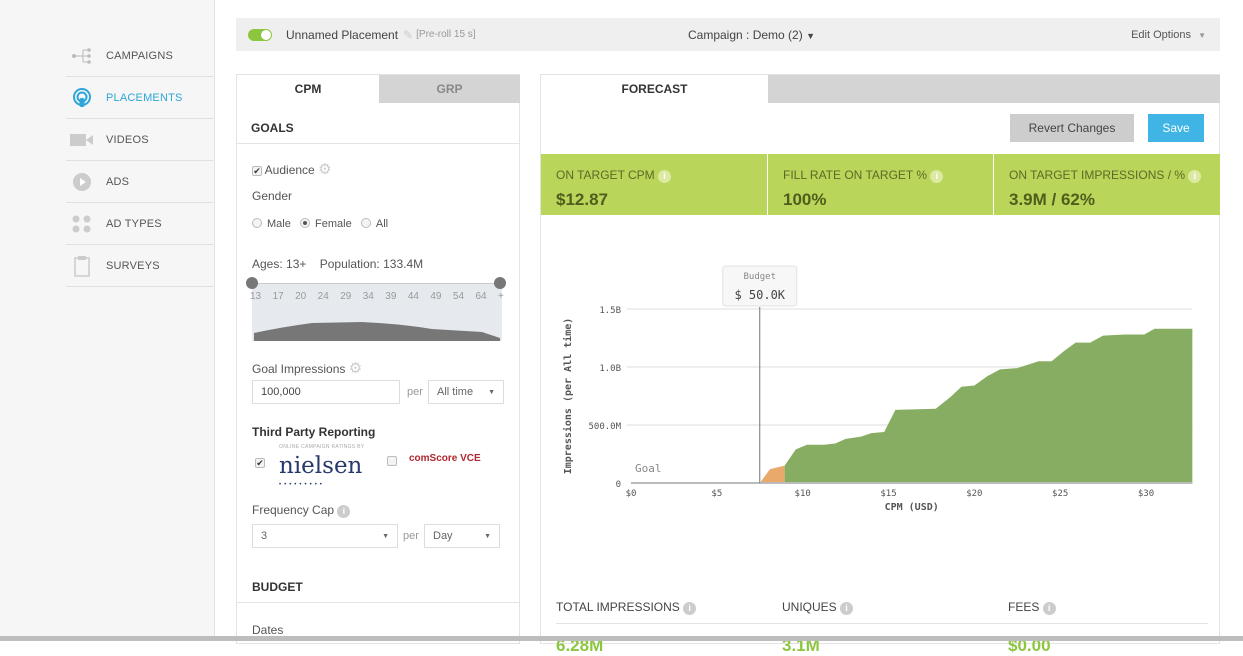  I want to click on budget-heading: BUDGET, so click(277, 587).